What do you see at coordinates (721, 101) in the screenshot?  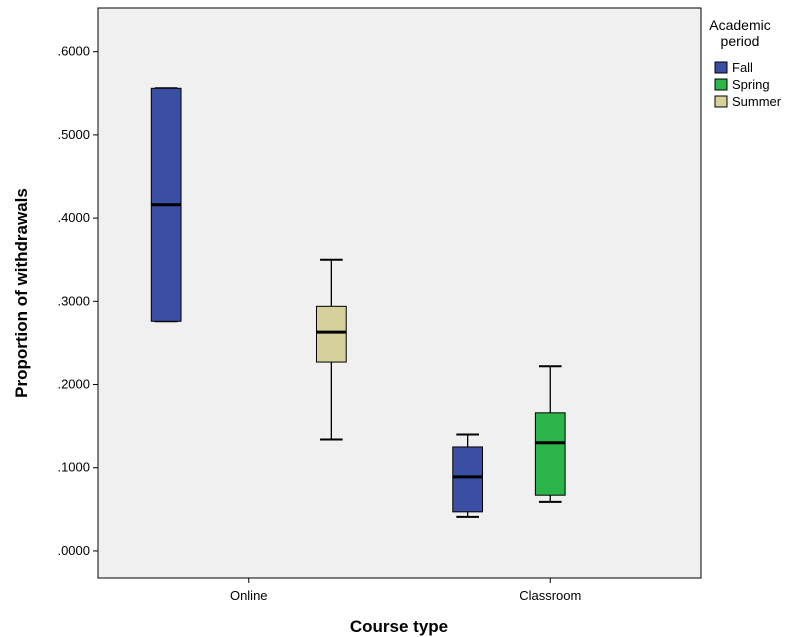 I see `legend-swatch-summer` at bounding box center [721, 101].